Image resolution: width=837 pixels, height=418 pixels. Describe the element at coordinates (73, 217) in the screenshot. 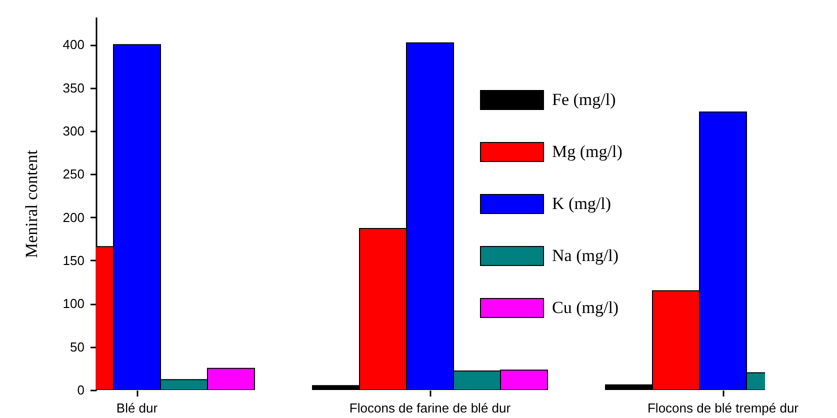

I see `y-tick-label: 200` at that location.